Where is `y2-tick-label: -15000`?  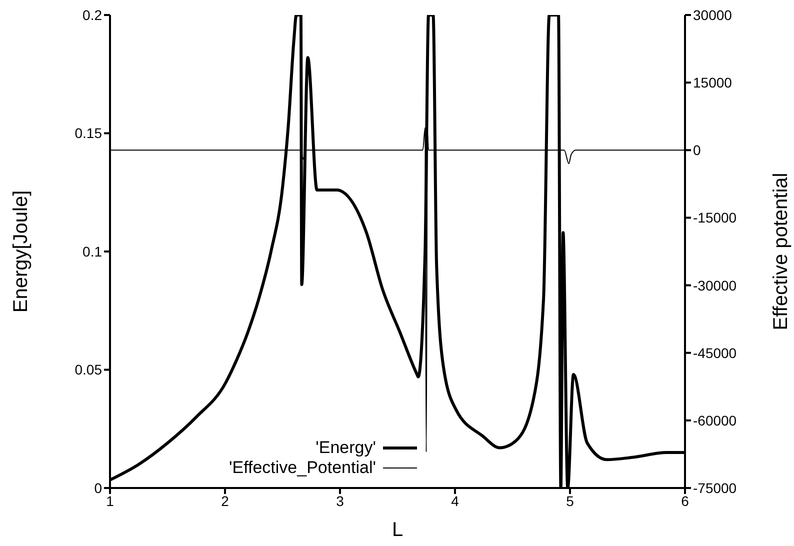
y2-tick-label: -15000 is located at coordinates (715, 218).